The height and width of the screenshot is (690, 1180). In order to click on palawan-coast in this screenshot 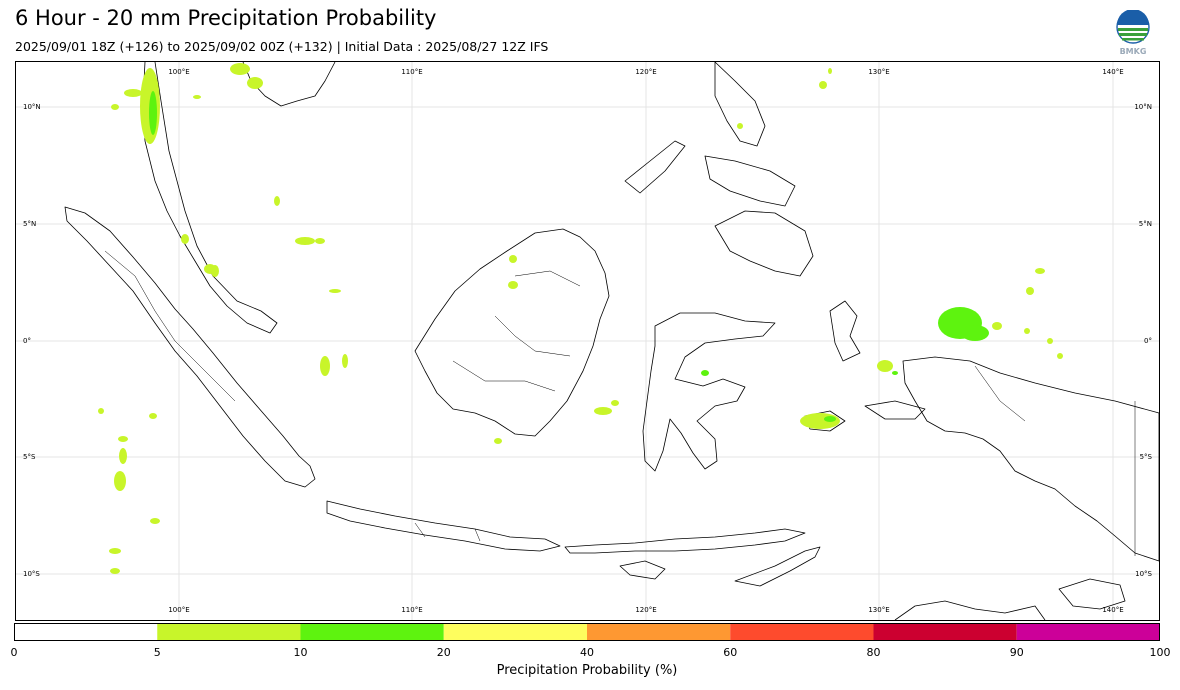, I will do `click(655, 167)`.